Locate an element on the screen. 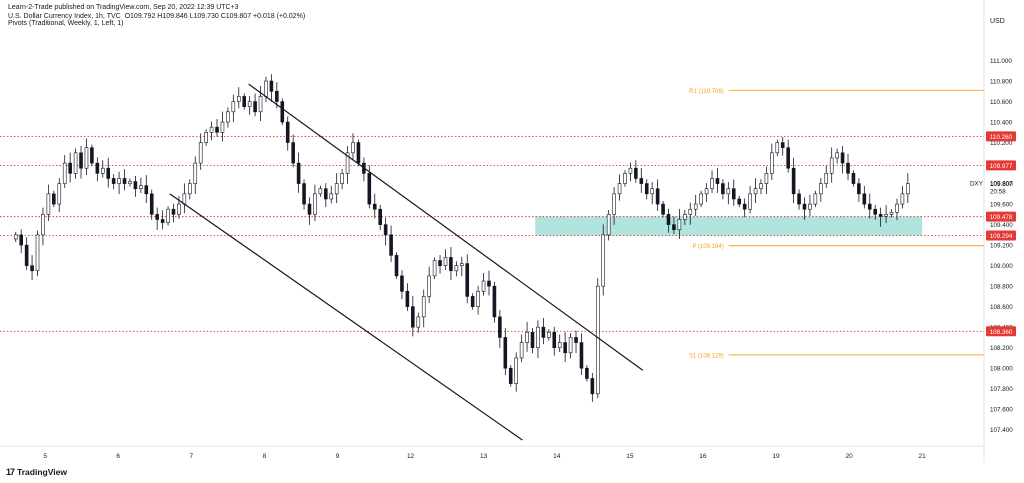  x-tick-label: 20 is located at coordinates (849, 456).